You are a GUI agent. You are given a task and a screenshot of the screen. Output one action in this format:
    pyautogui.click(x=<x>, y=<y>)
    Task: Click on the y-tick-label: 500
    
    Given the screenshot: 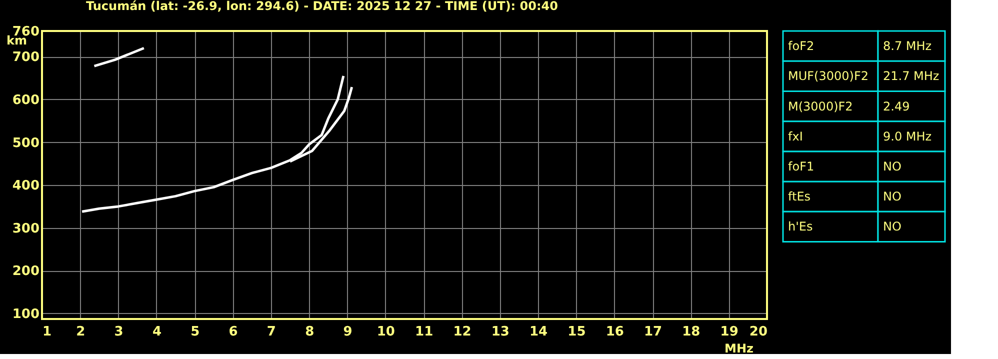 What is the action you would take?
    pyautogui.click(x=26, y=143)
    